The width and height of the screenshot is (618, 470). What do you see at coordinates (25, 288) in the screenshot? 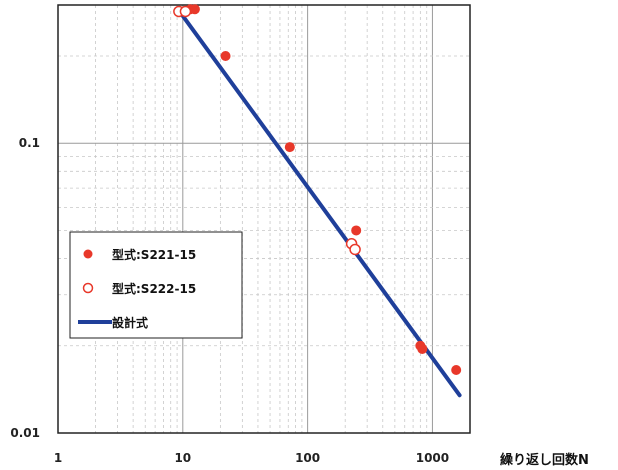
I see `y-axis-ticks: 0.01 0.1` at bounding box center [25, 288].